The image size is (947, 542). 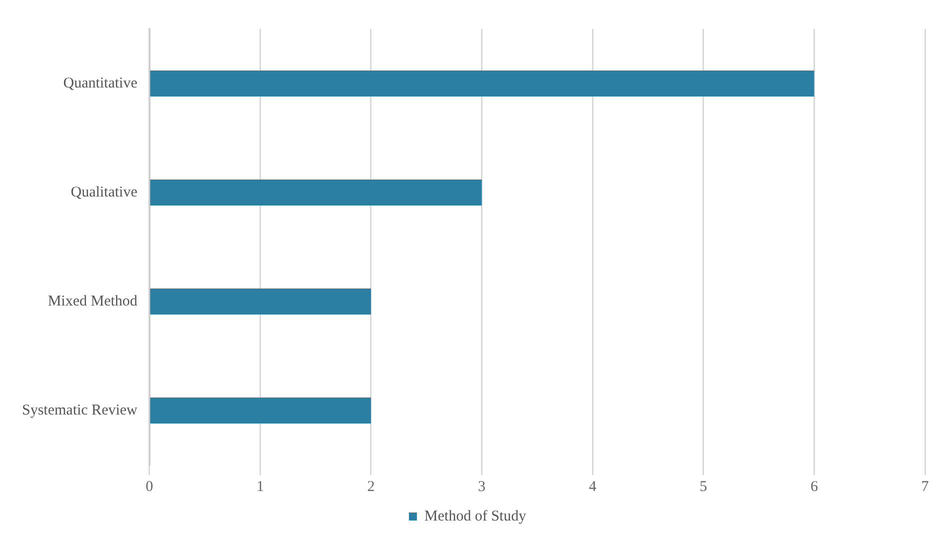 I want to click on x-tick-label: 6, so click(x=814, y=486).